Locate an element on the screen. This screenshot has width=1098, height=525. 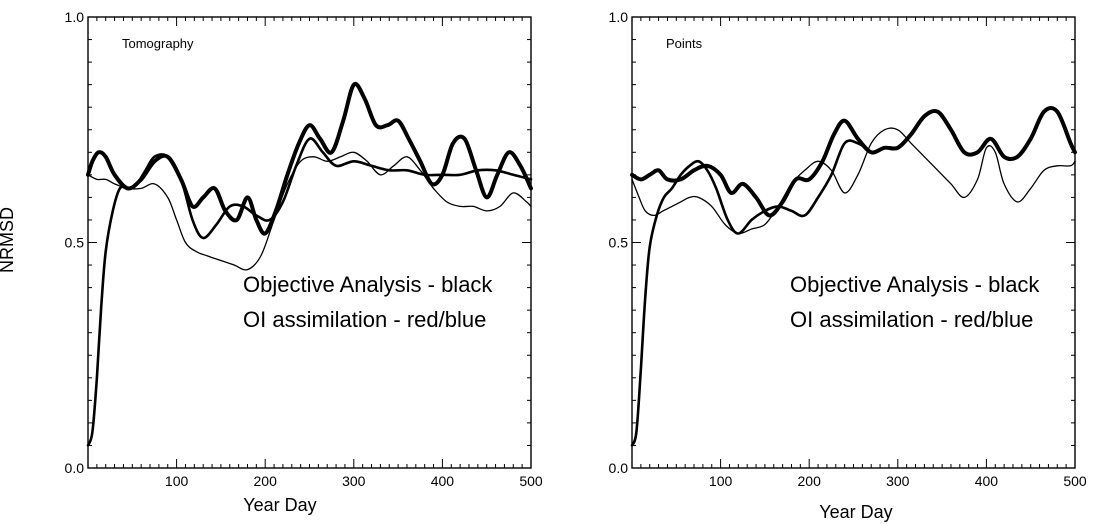
series-line-medium is located at coordinates (751, 293).